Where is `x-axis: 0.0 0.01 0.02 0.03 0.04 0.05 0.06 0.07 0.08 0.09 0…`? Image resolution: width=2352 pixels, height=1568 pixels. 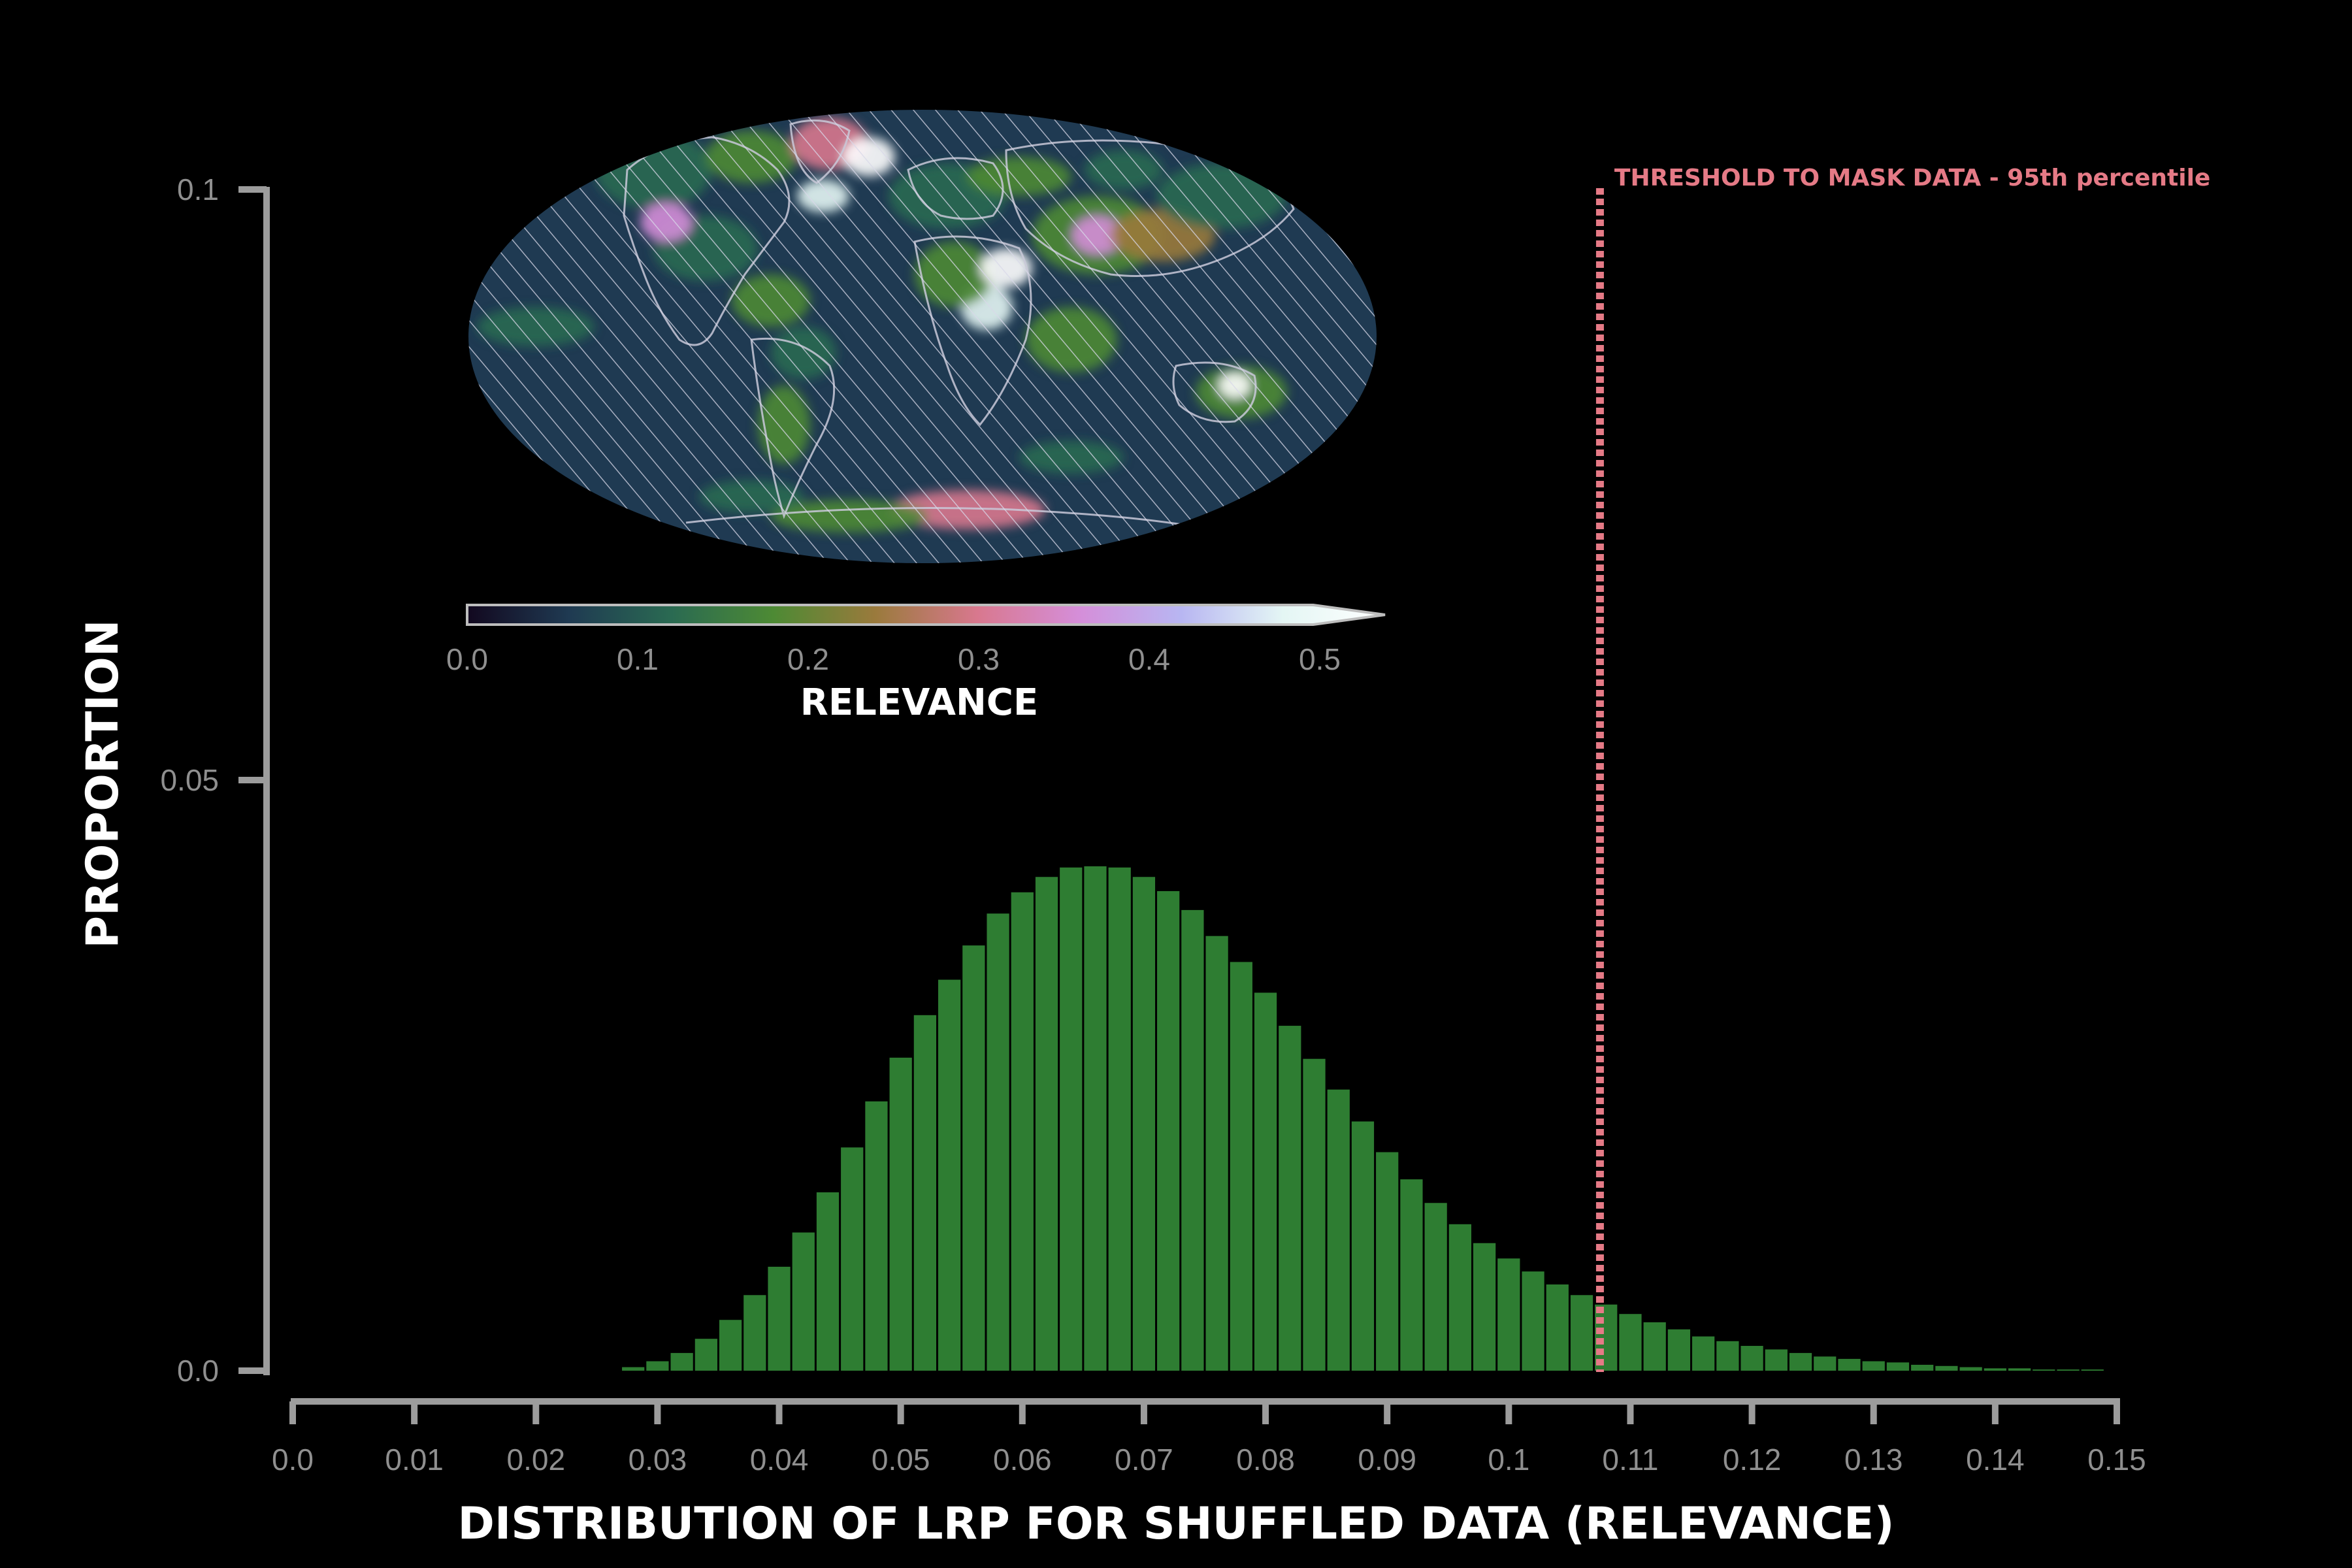
x-axis: 0.0 0.01 0.02 0.03 0.04 0.05 0.06 0.07 0.08 0.09 0… is located at coordinates (1209, 1437).